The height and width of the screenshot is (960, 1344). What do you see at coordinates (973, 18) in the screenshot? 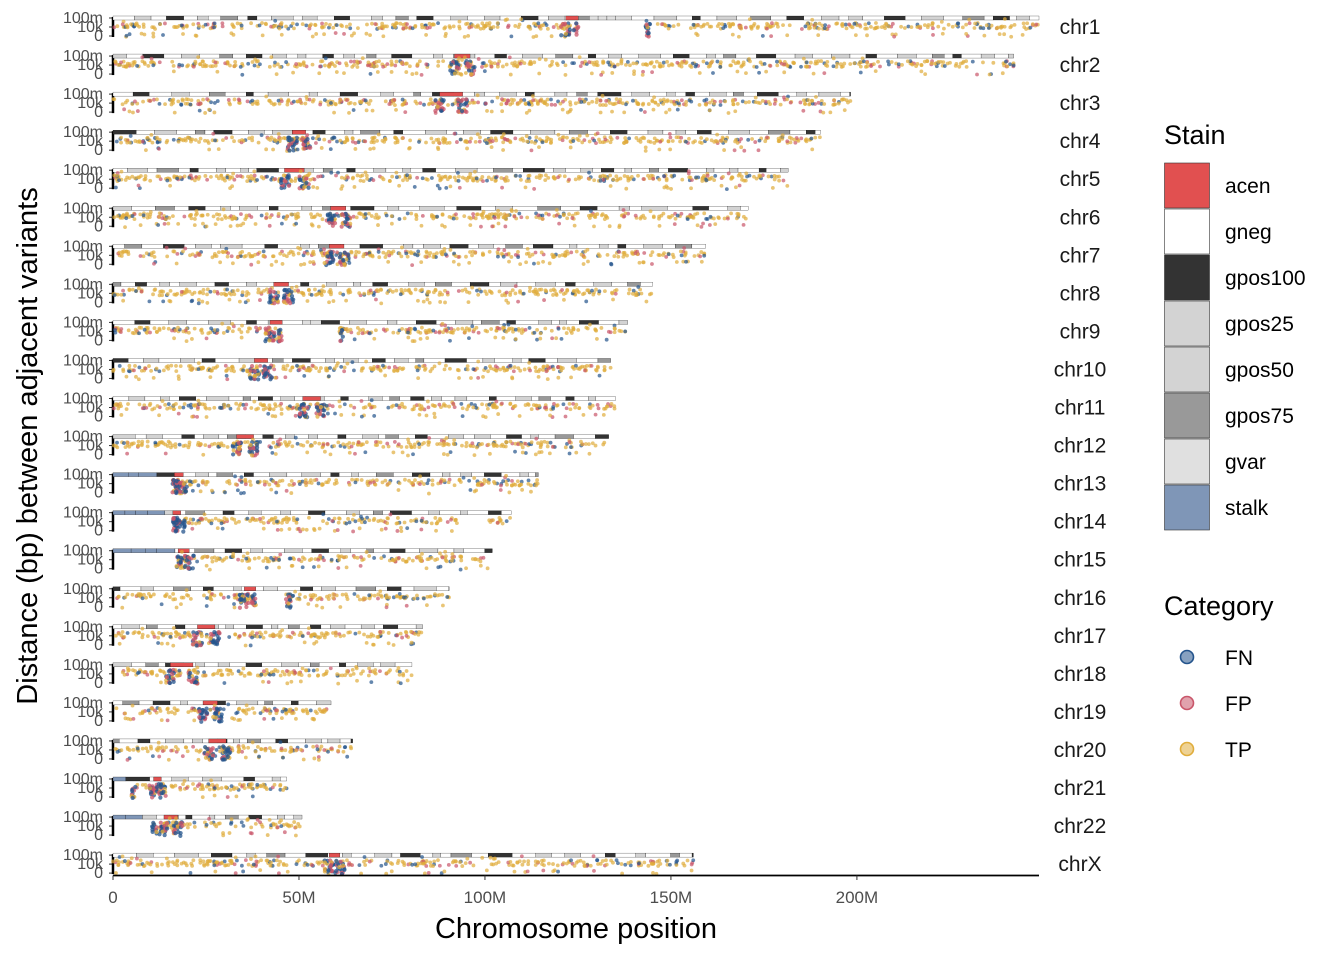
I see `band-gpos75` at bounding box center [973, 18].